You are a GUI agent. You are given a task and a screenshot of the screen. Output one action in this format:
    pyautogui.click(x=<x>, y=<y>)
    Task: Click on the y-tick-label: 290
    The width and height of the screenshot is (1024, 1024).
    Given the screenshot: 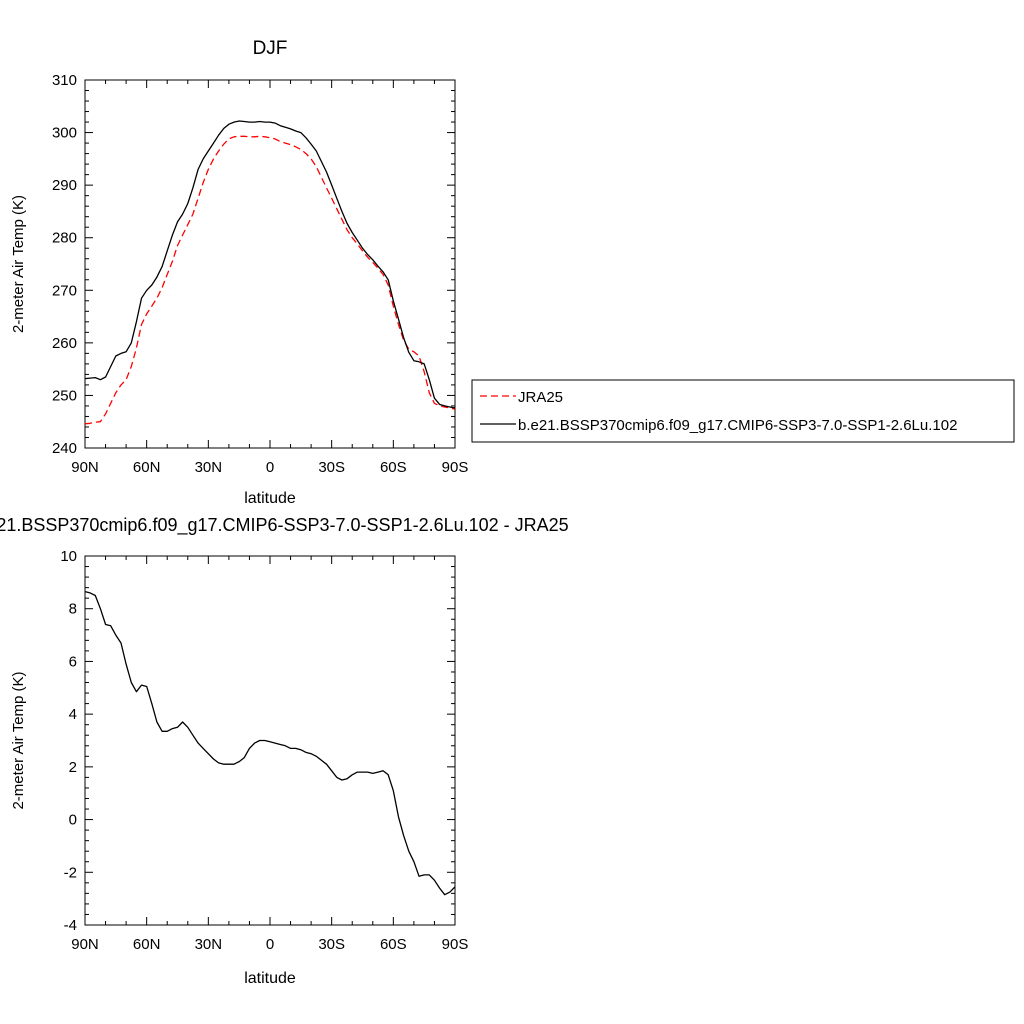 What is the action you would take?
    pyautogui.click(x=64, y=185)
    